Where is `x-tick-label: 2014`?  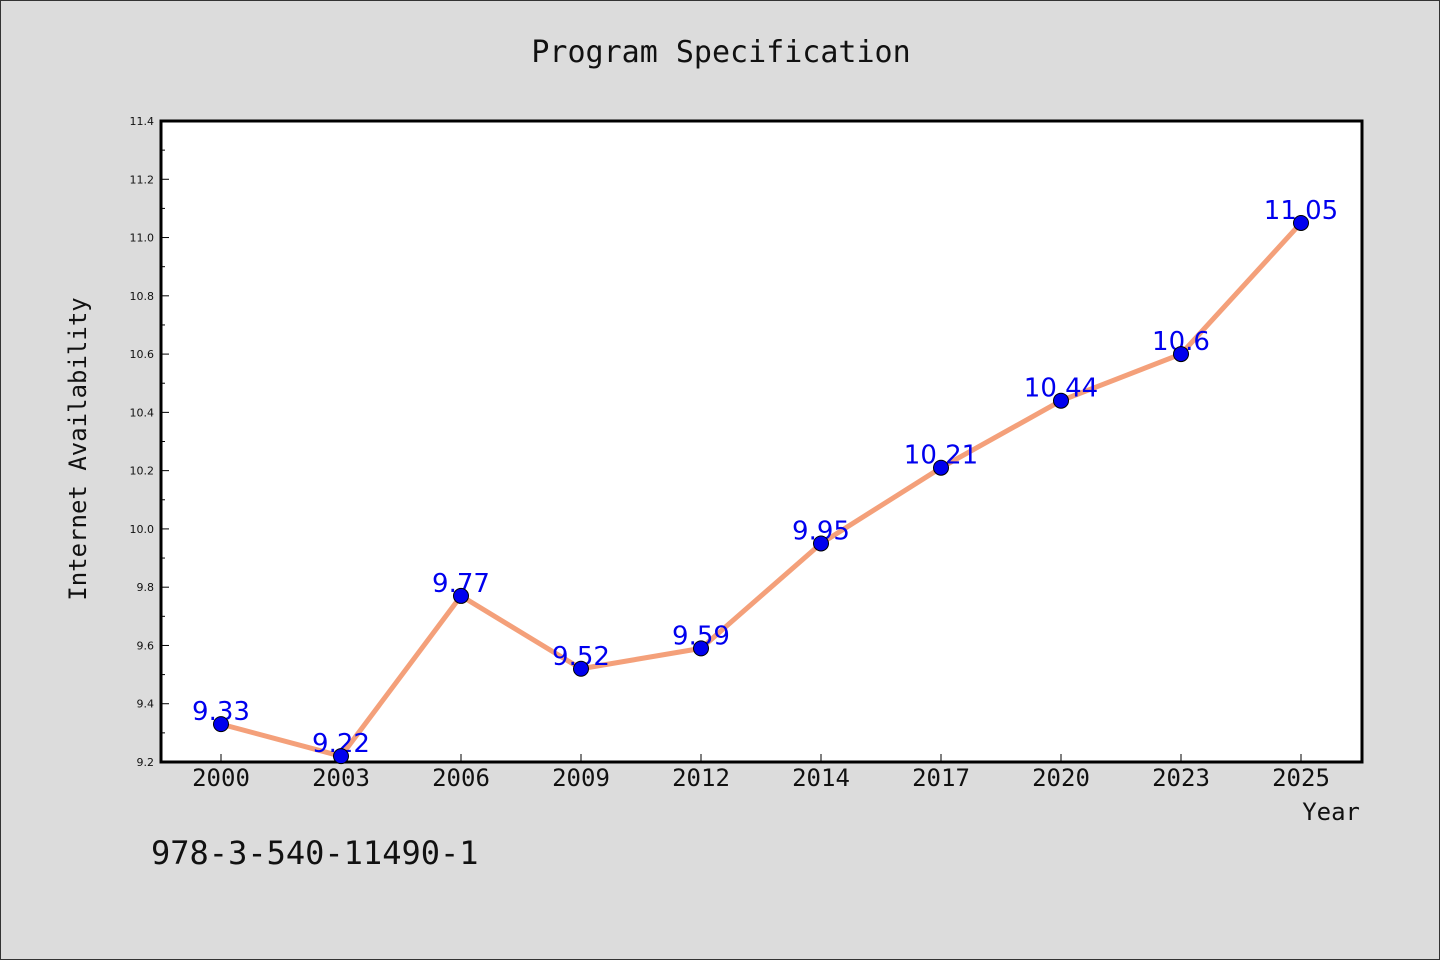 x-tick-label: 2014 is located at coordinates (821, 778).